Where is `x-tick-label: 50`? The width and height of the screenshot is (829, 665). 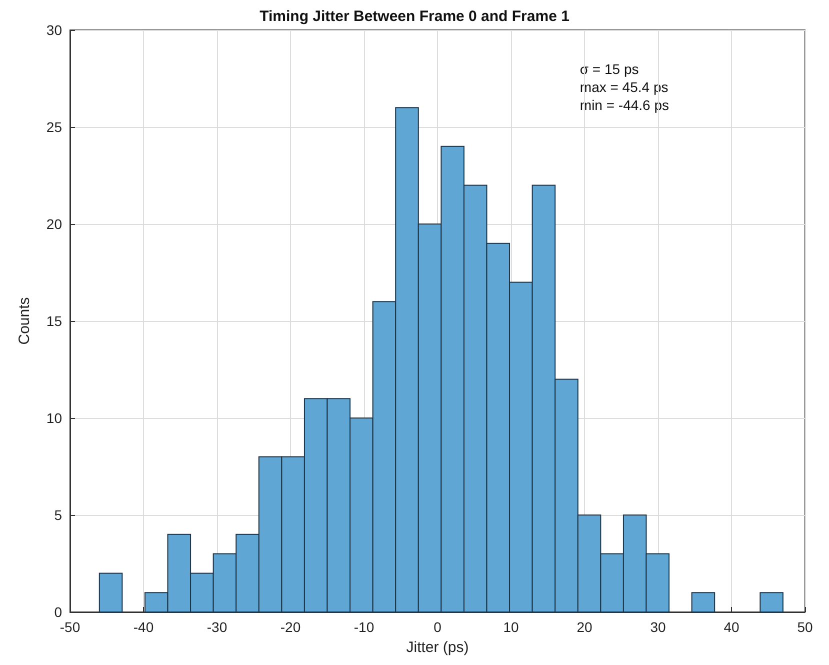
x-tick-label: 50 is located at coordinates (805, 627).